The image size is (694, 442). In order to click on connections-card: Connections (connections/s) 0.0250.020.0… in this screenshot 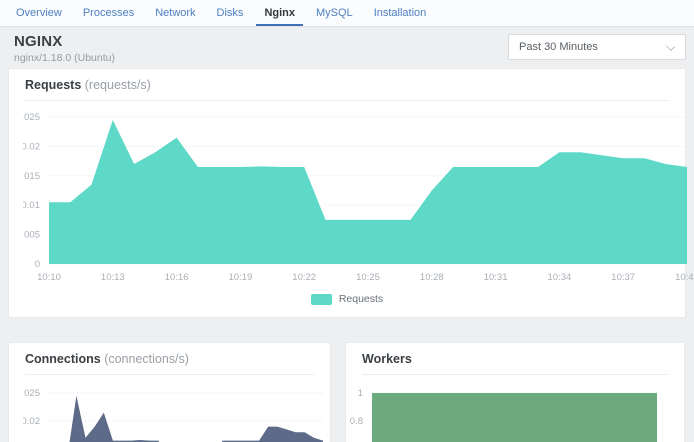, I will do `click(169, 392)`.